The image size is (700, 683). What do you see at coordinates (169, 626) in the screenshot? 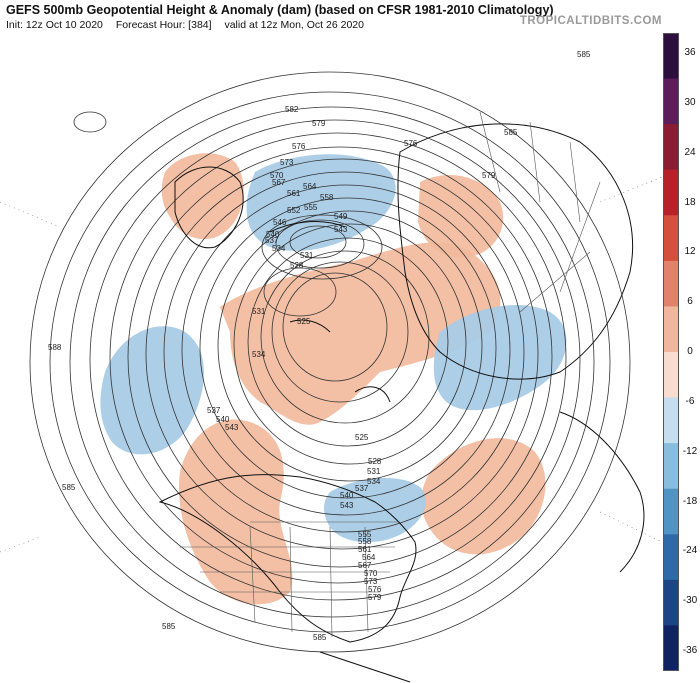
I see `label-585-sw: 585` at bounding box center [169, 626].